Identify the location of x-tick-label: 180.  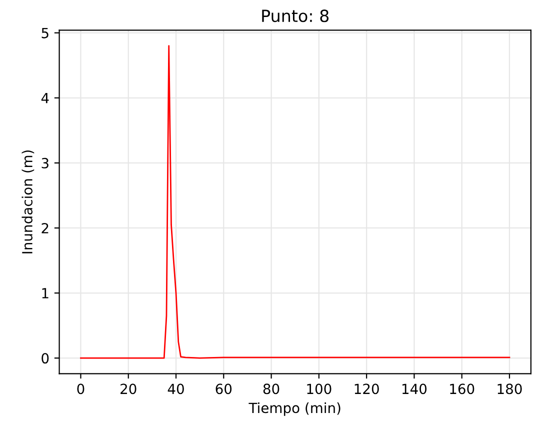
(510, 389).